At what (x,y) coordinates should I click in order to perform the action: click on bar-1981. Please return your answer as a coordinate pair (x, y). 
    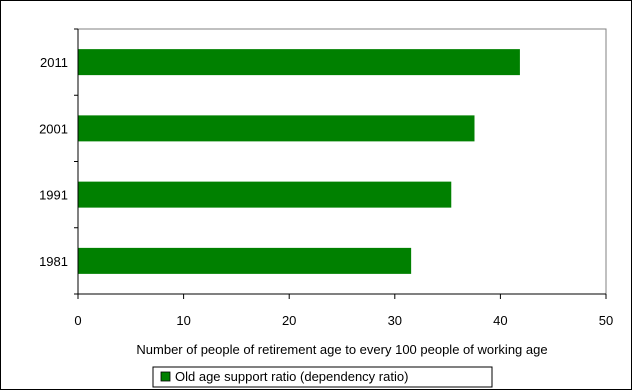
    Looking at the image, I should click on (245, 260).